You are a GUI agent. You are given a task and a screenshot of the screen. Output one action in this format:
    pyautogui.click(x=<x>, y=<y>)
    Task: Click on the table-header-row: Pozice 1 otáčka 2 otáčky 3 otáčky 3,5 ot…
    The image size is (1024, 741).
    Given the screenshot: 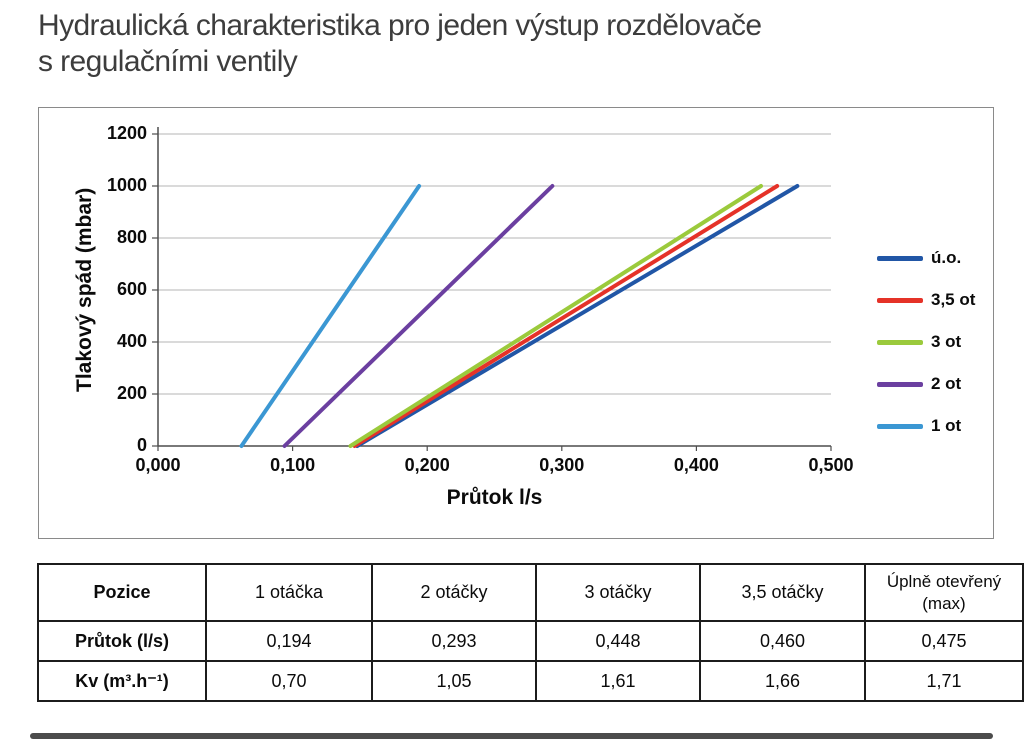 What is the action you would take?
    pyautogui.click(x=530, y=592)
    